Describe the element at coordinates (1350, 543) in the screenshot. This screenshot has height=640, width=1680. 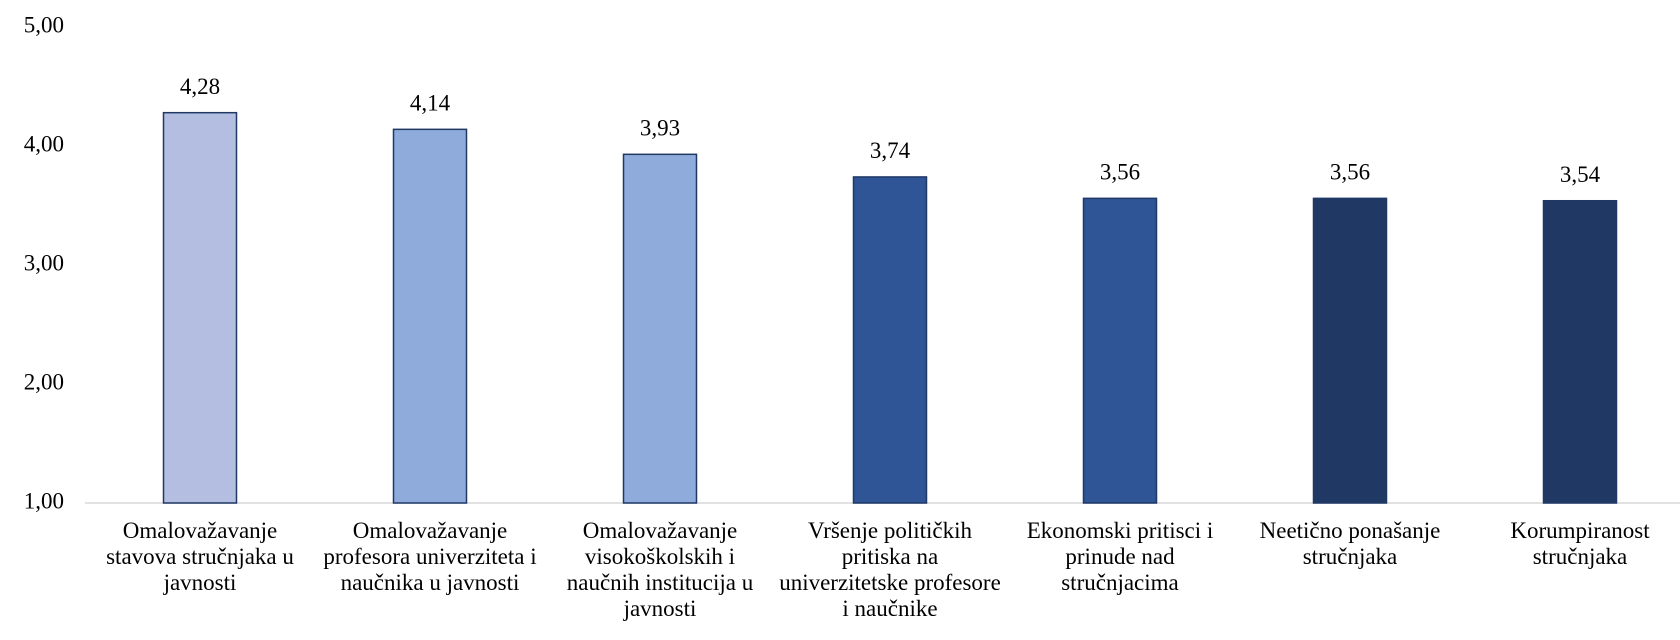
I see `x-tick-label: Neetično ponašanje stručnjaka` at that location.